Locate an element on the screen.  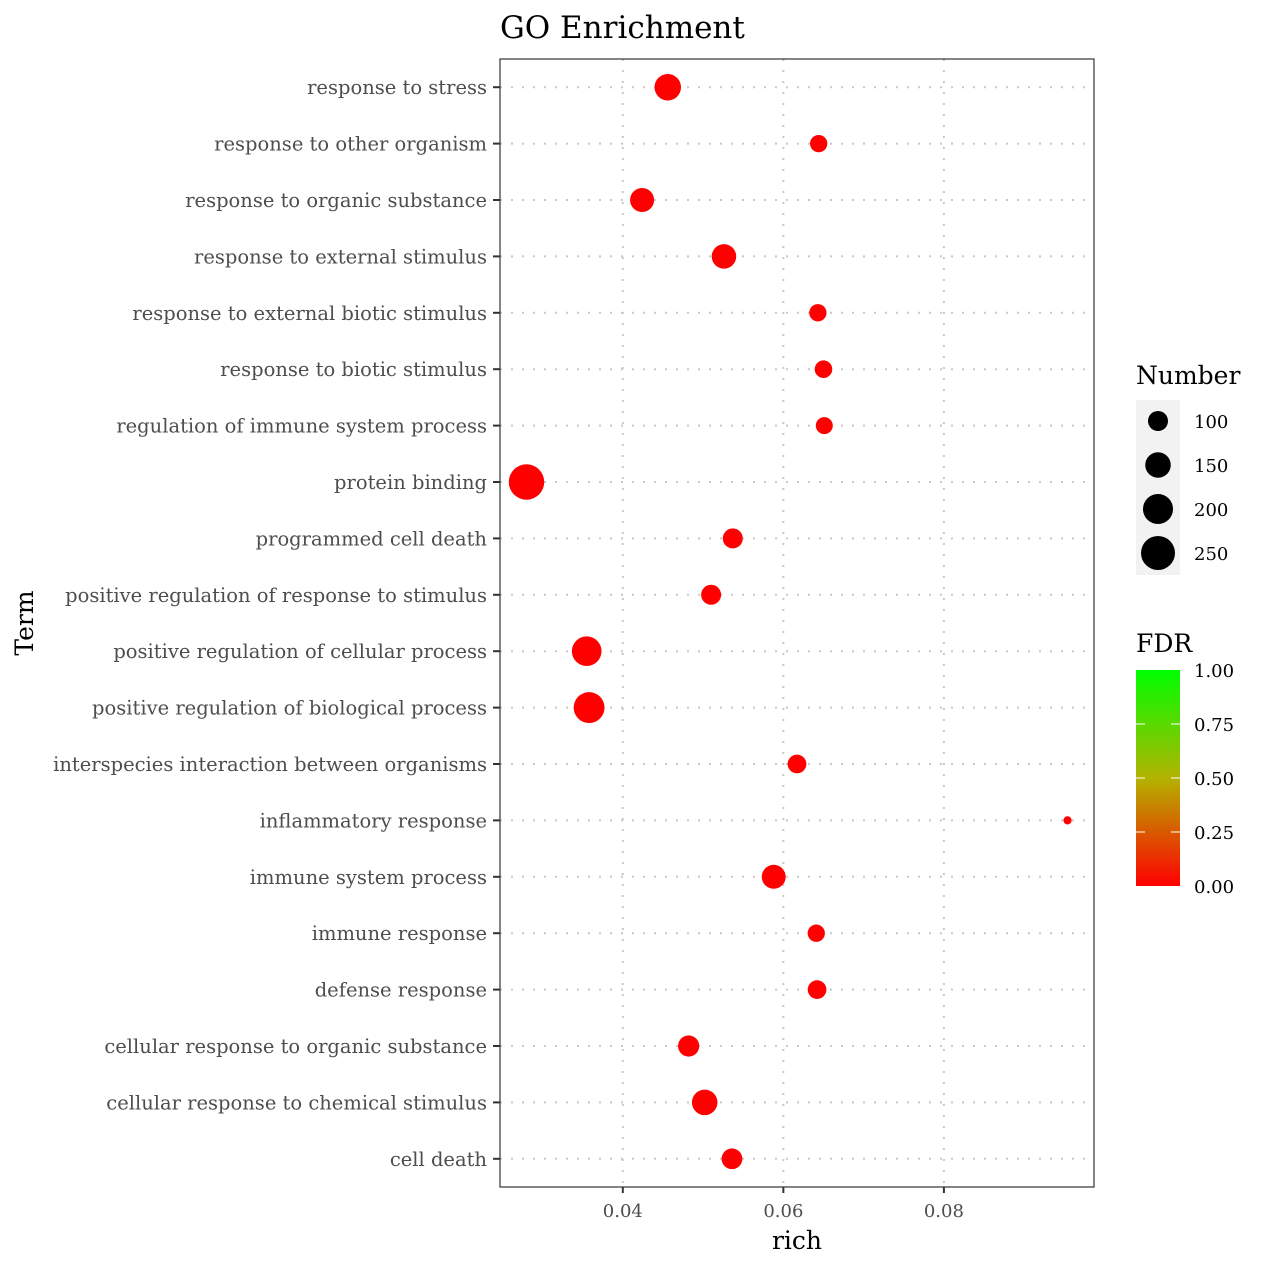
x-tick-label: 0.08 is located at coordinates (944, 1211).